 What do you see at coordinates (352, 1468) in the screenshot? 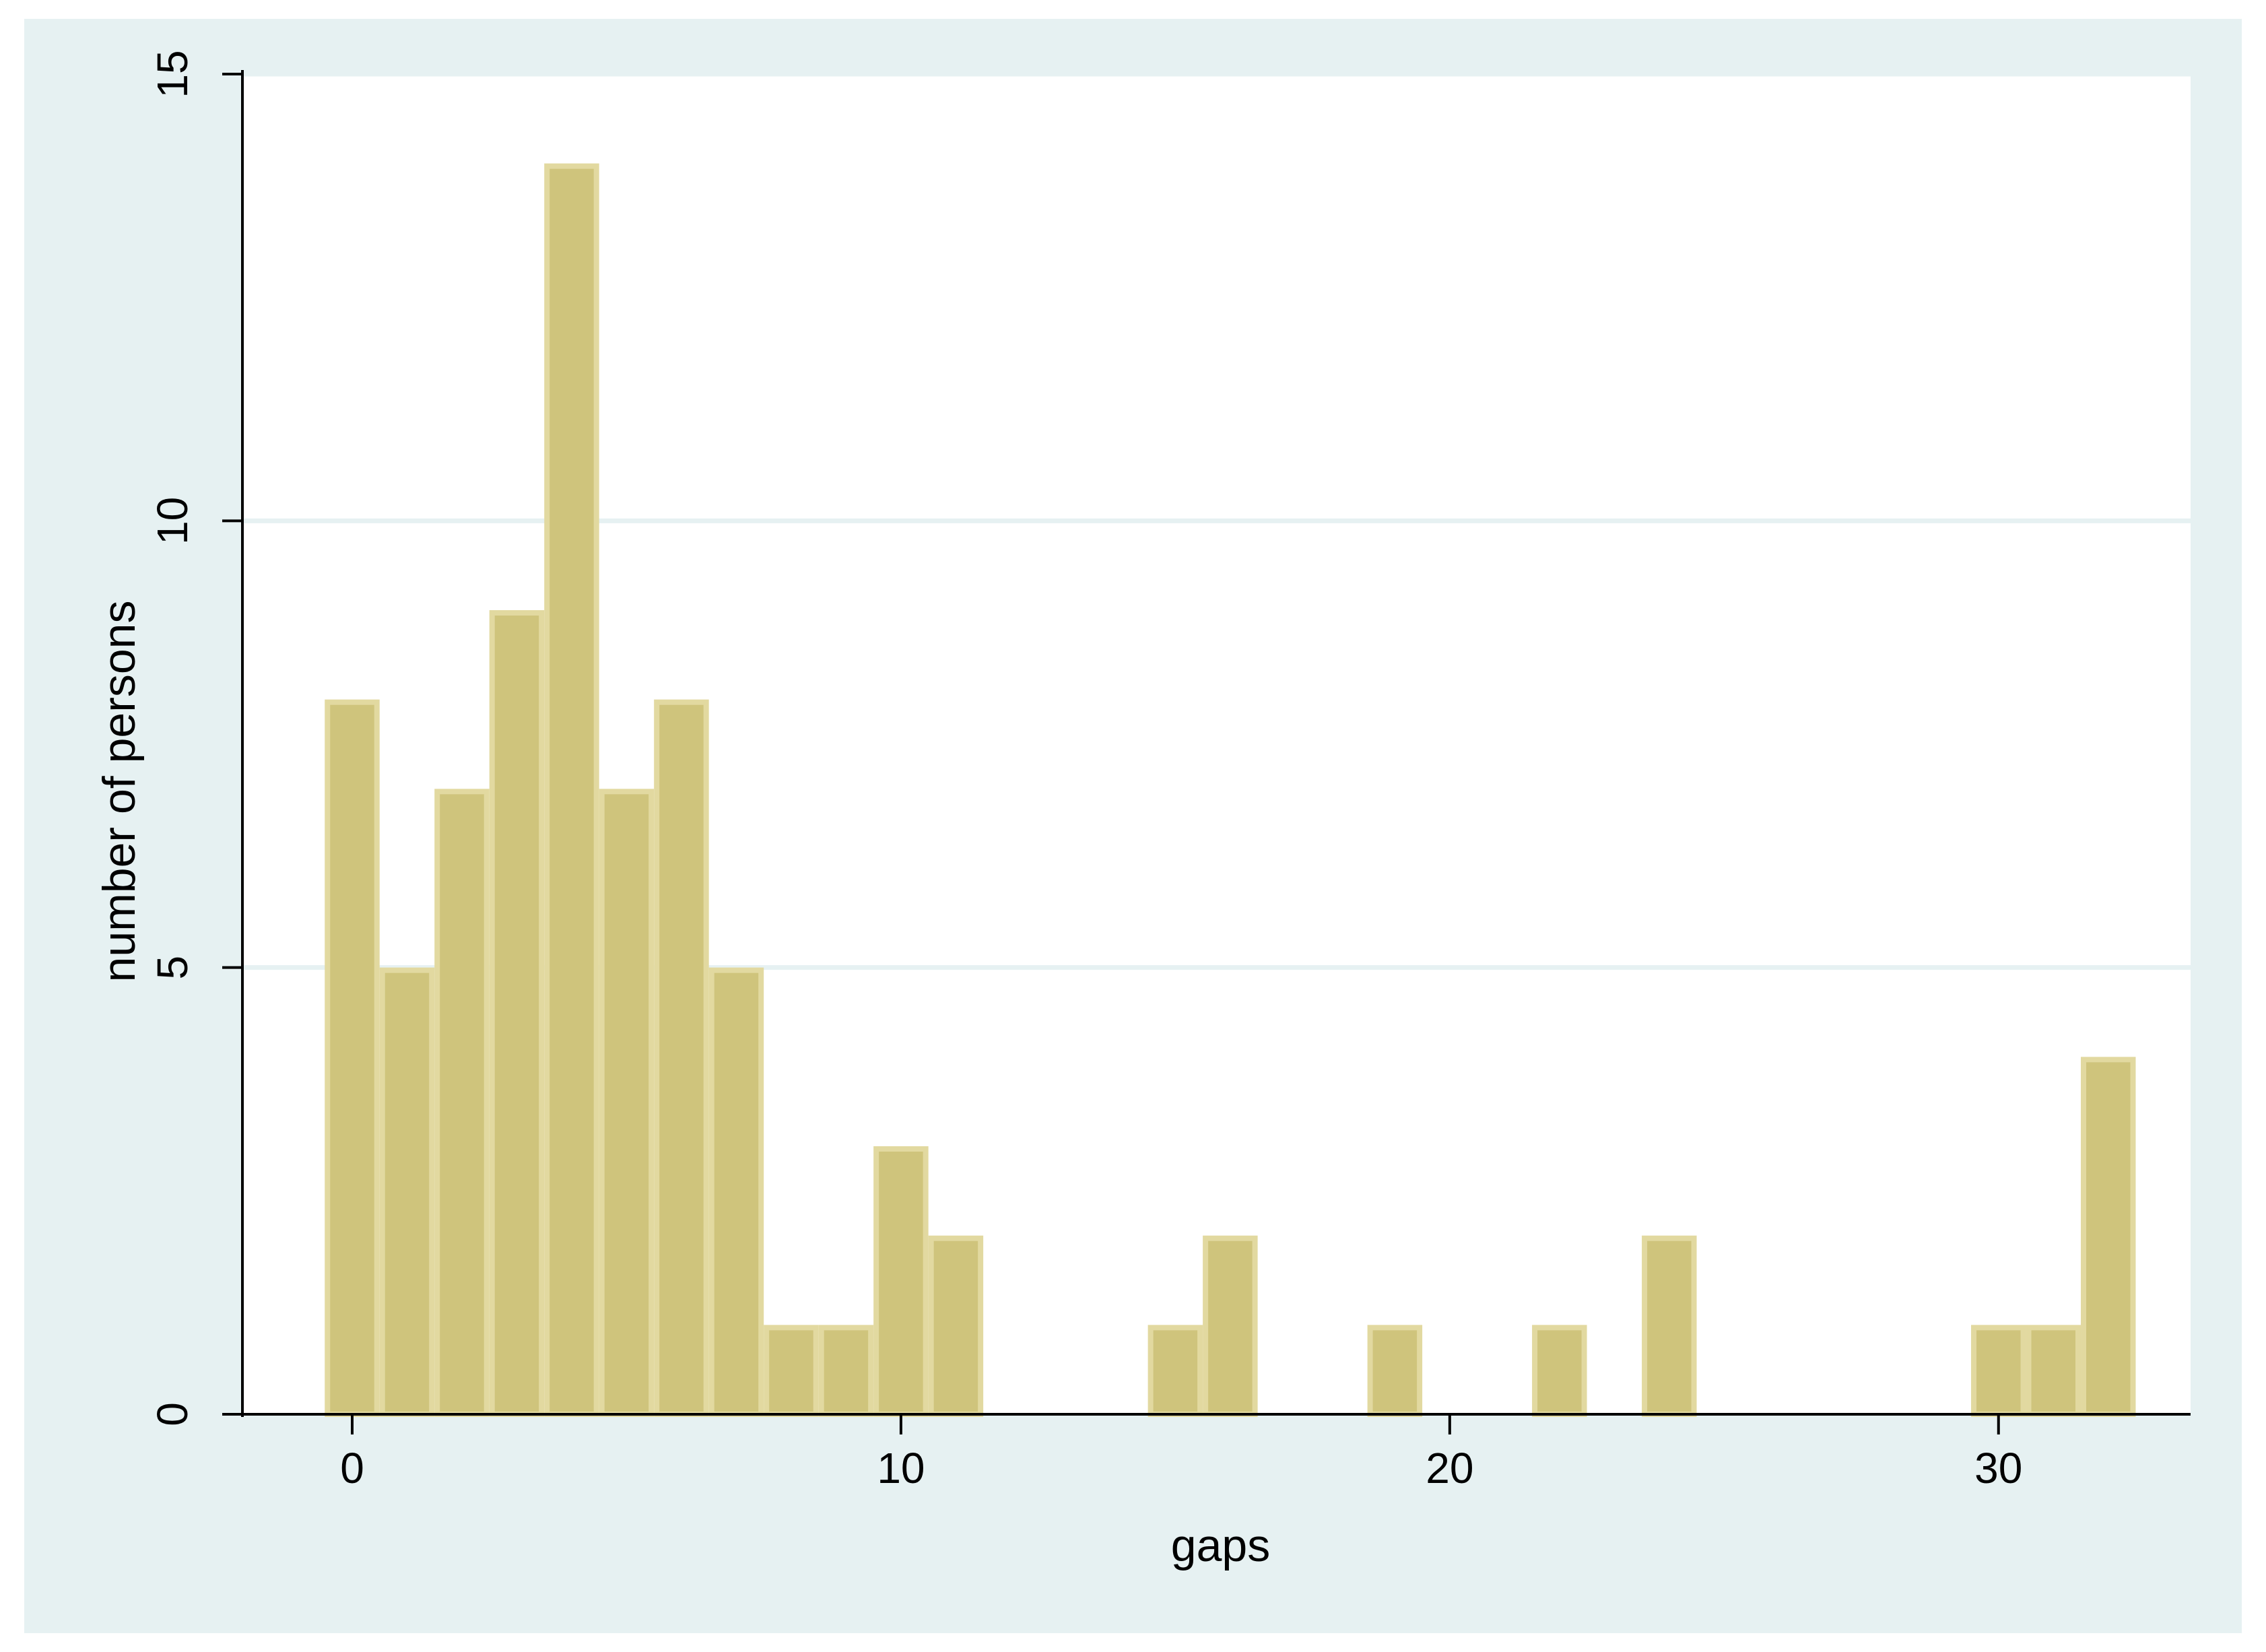
I see `x-tick-label-0: 0` at bounding box center [352, 1468].